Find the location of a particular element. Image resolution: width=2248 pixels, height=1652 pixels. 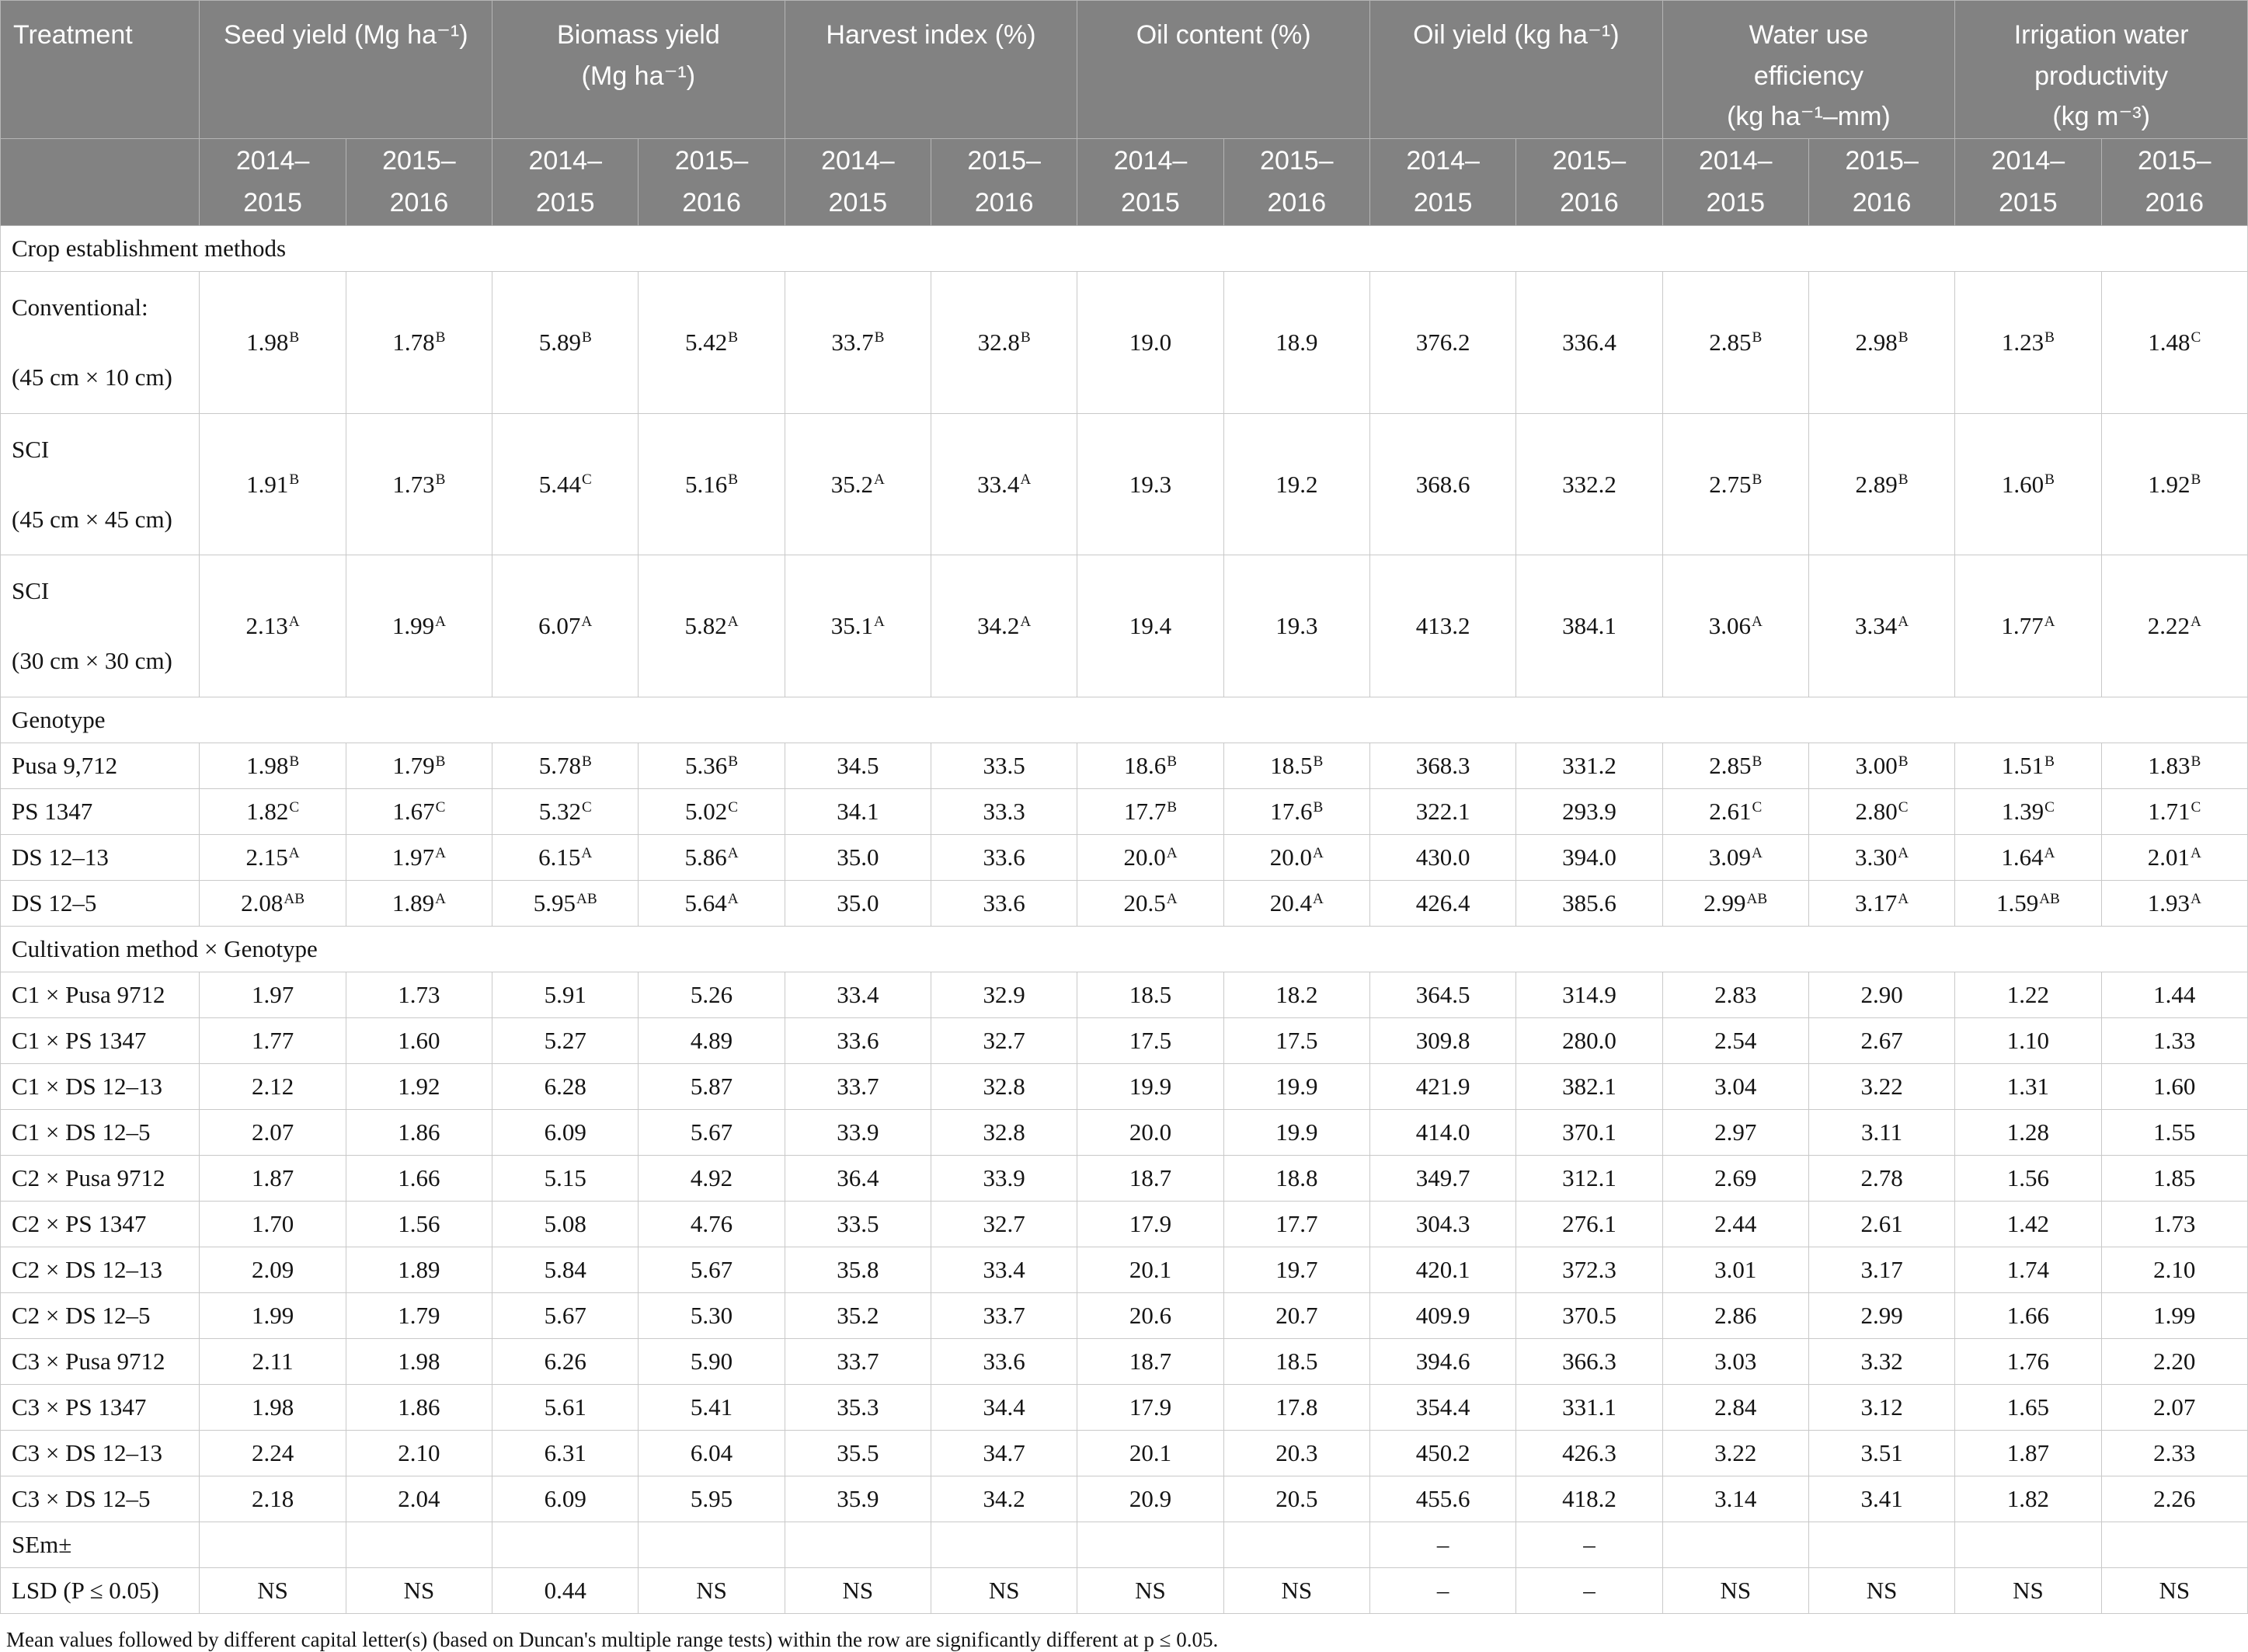

data-cell: 20.9 is located at coordinates (1150, 1500).